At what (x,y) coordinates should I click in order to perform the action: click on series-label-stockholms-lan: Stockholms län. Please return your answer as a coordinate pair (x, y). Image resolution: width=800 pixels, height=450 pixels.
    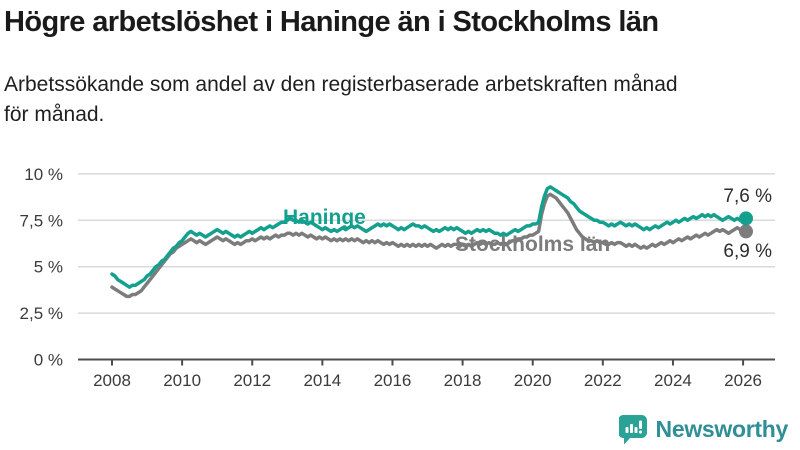
    Looking at the image, I should click on (532, 244).